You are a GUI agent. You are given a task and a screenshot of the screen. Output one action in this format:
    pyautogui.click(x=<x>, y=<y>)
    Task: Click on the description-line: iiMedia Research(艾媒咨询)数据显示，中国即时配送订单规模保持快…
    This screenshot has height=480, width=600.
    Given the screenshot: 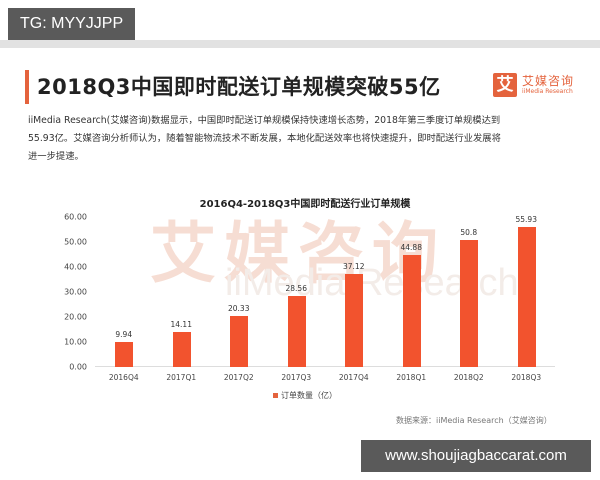 What is the action you would take?
    pyautogui.click(x=264, y=120)
    